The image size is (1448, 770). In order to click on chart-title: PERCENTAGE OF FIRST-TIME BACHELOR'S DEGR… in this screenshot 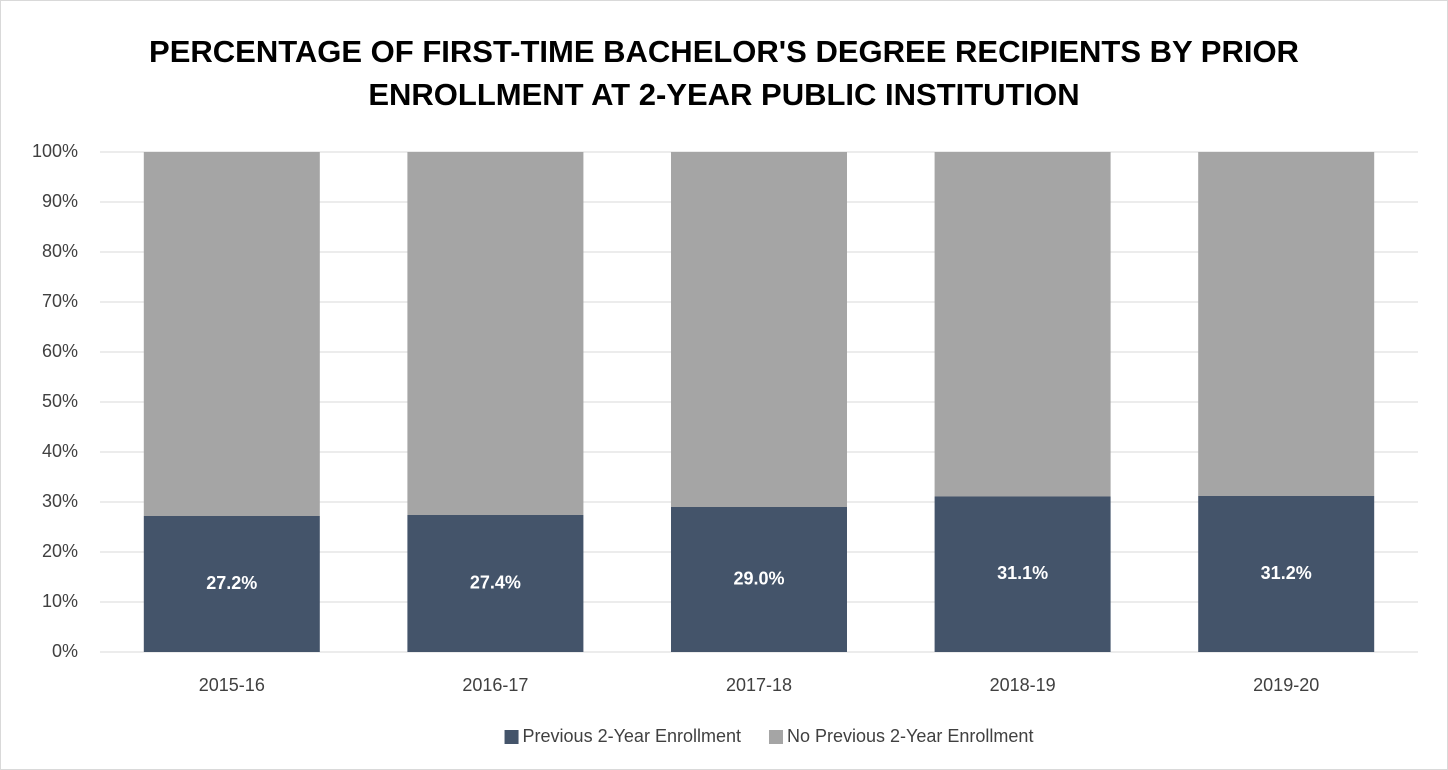, I will do `click(724, 73)`.